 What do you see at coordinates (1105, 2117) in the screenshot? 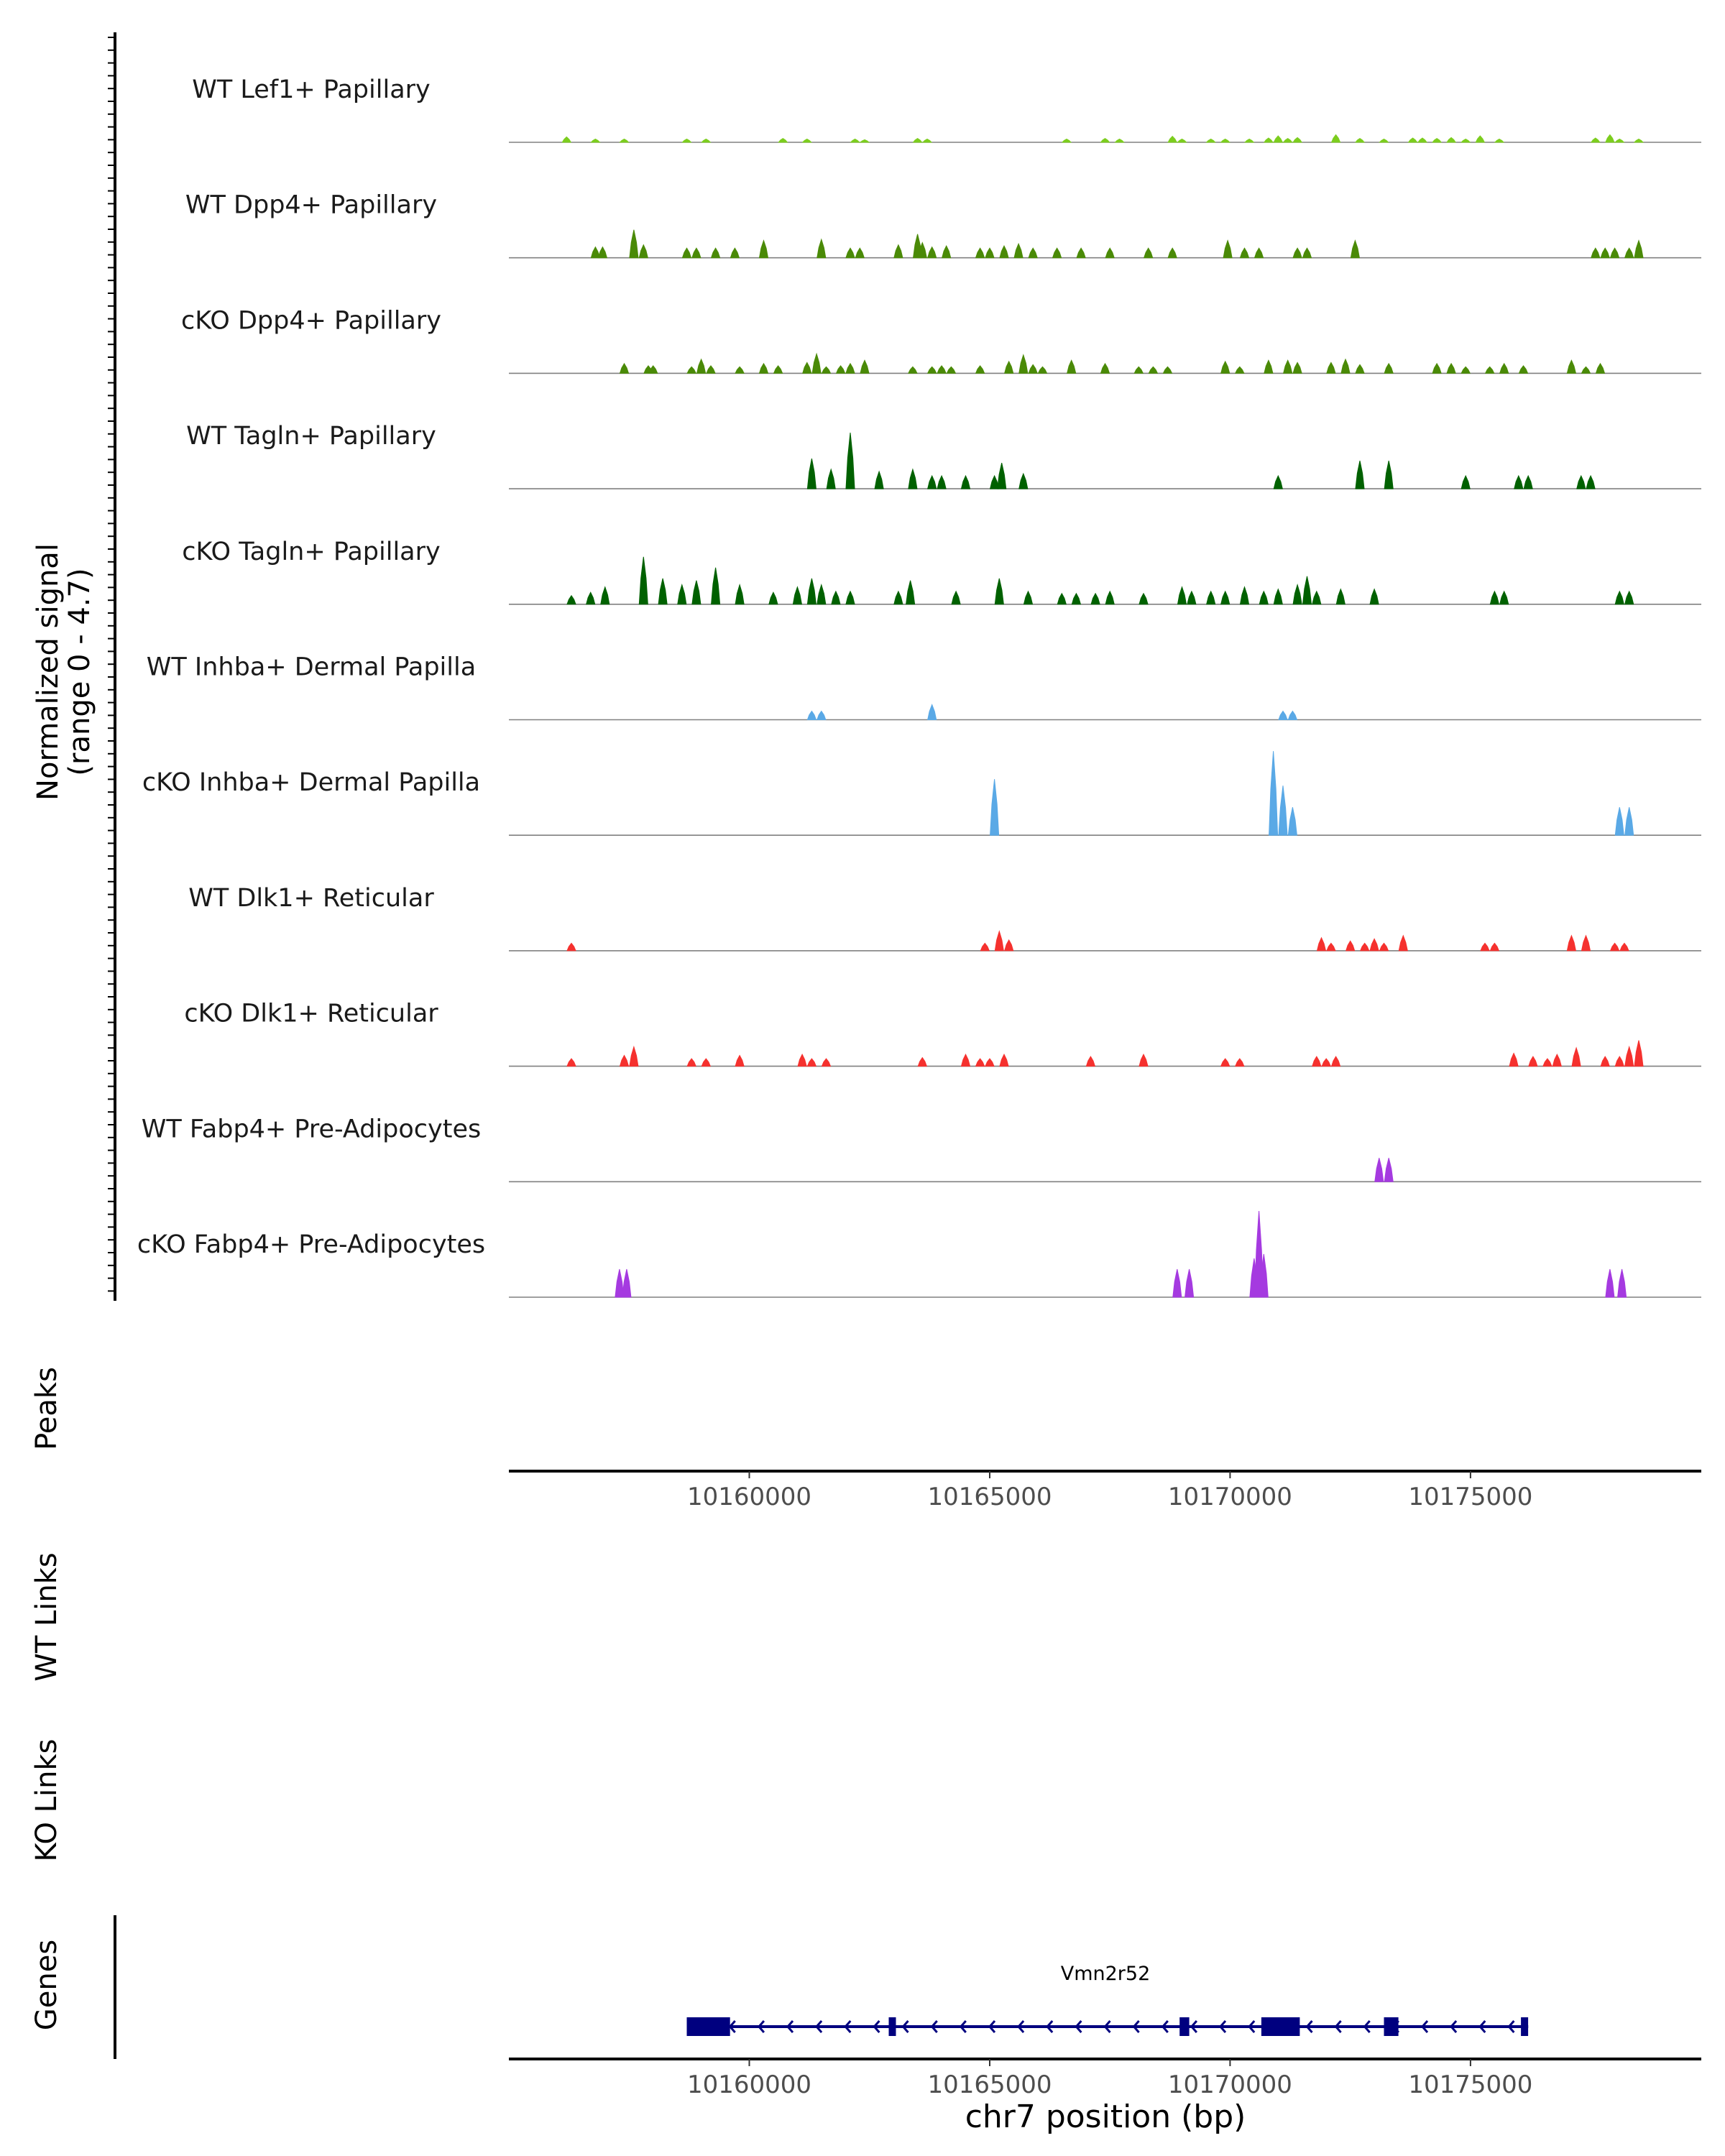
I see `x-axis-label: chr7 position (bp)` at bounding box center [1105, 2117].